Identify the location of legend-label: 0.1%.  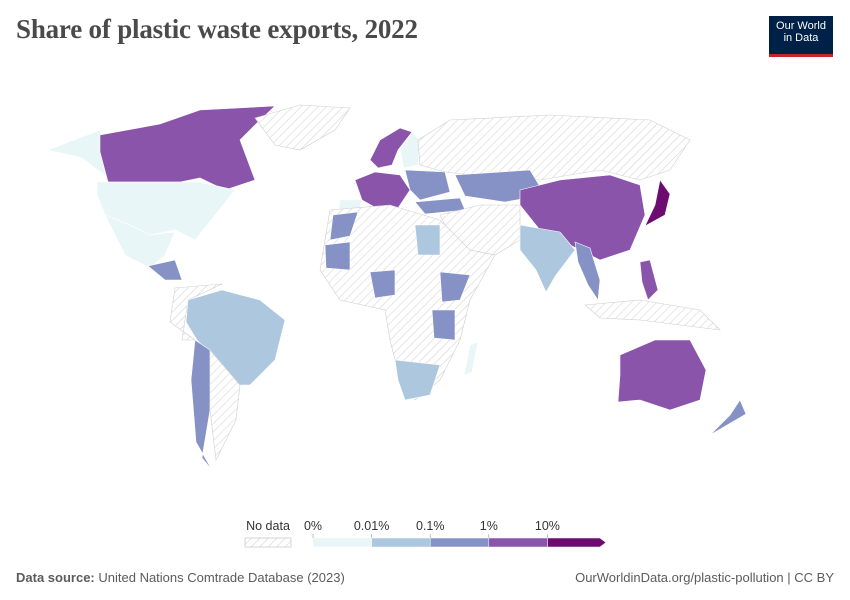
(430, 526).